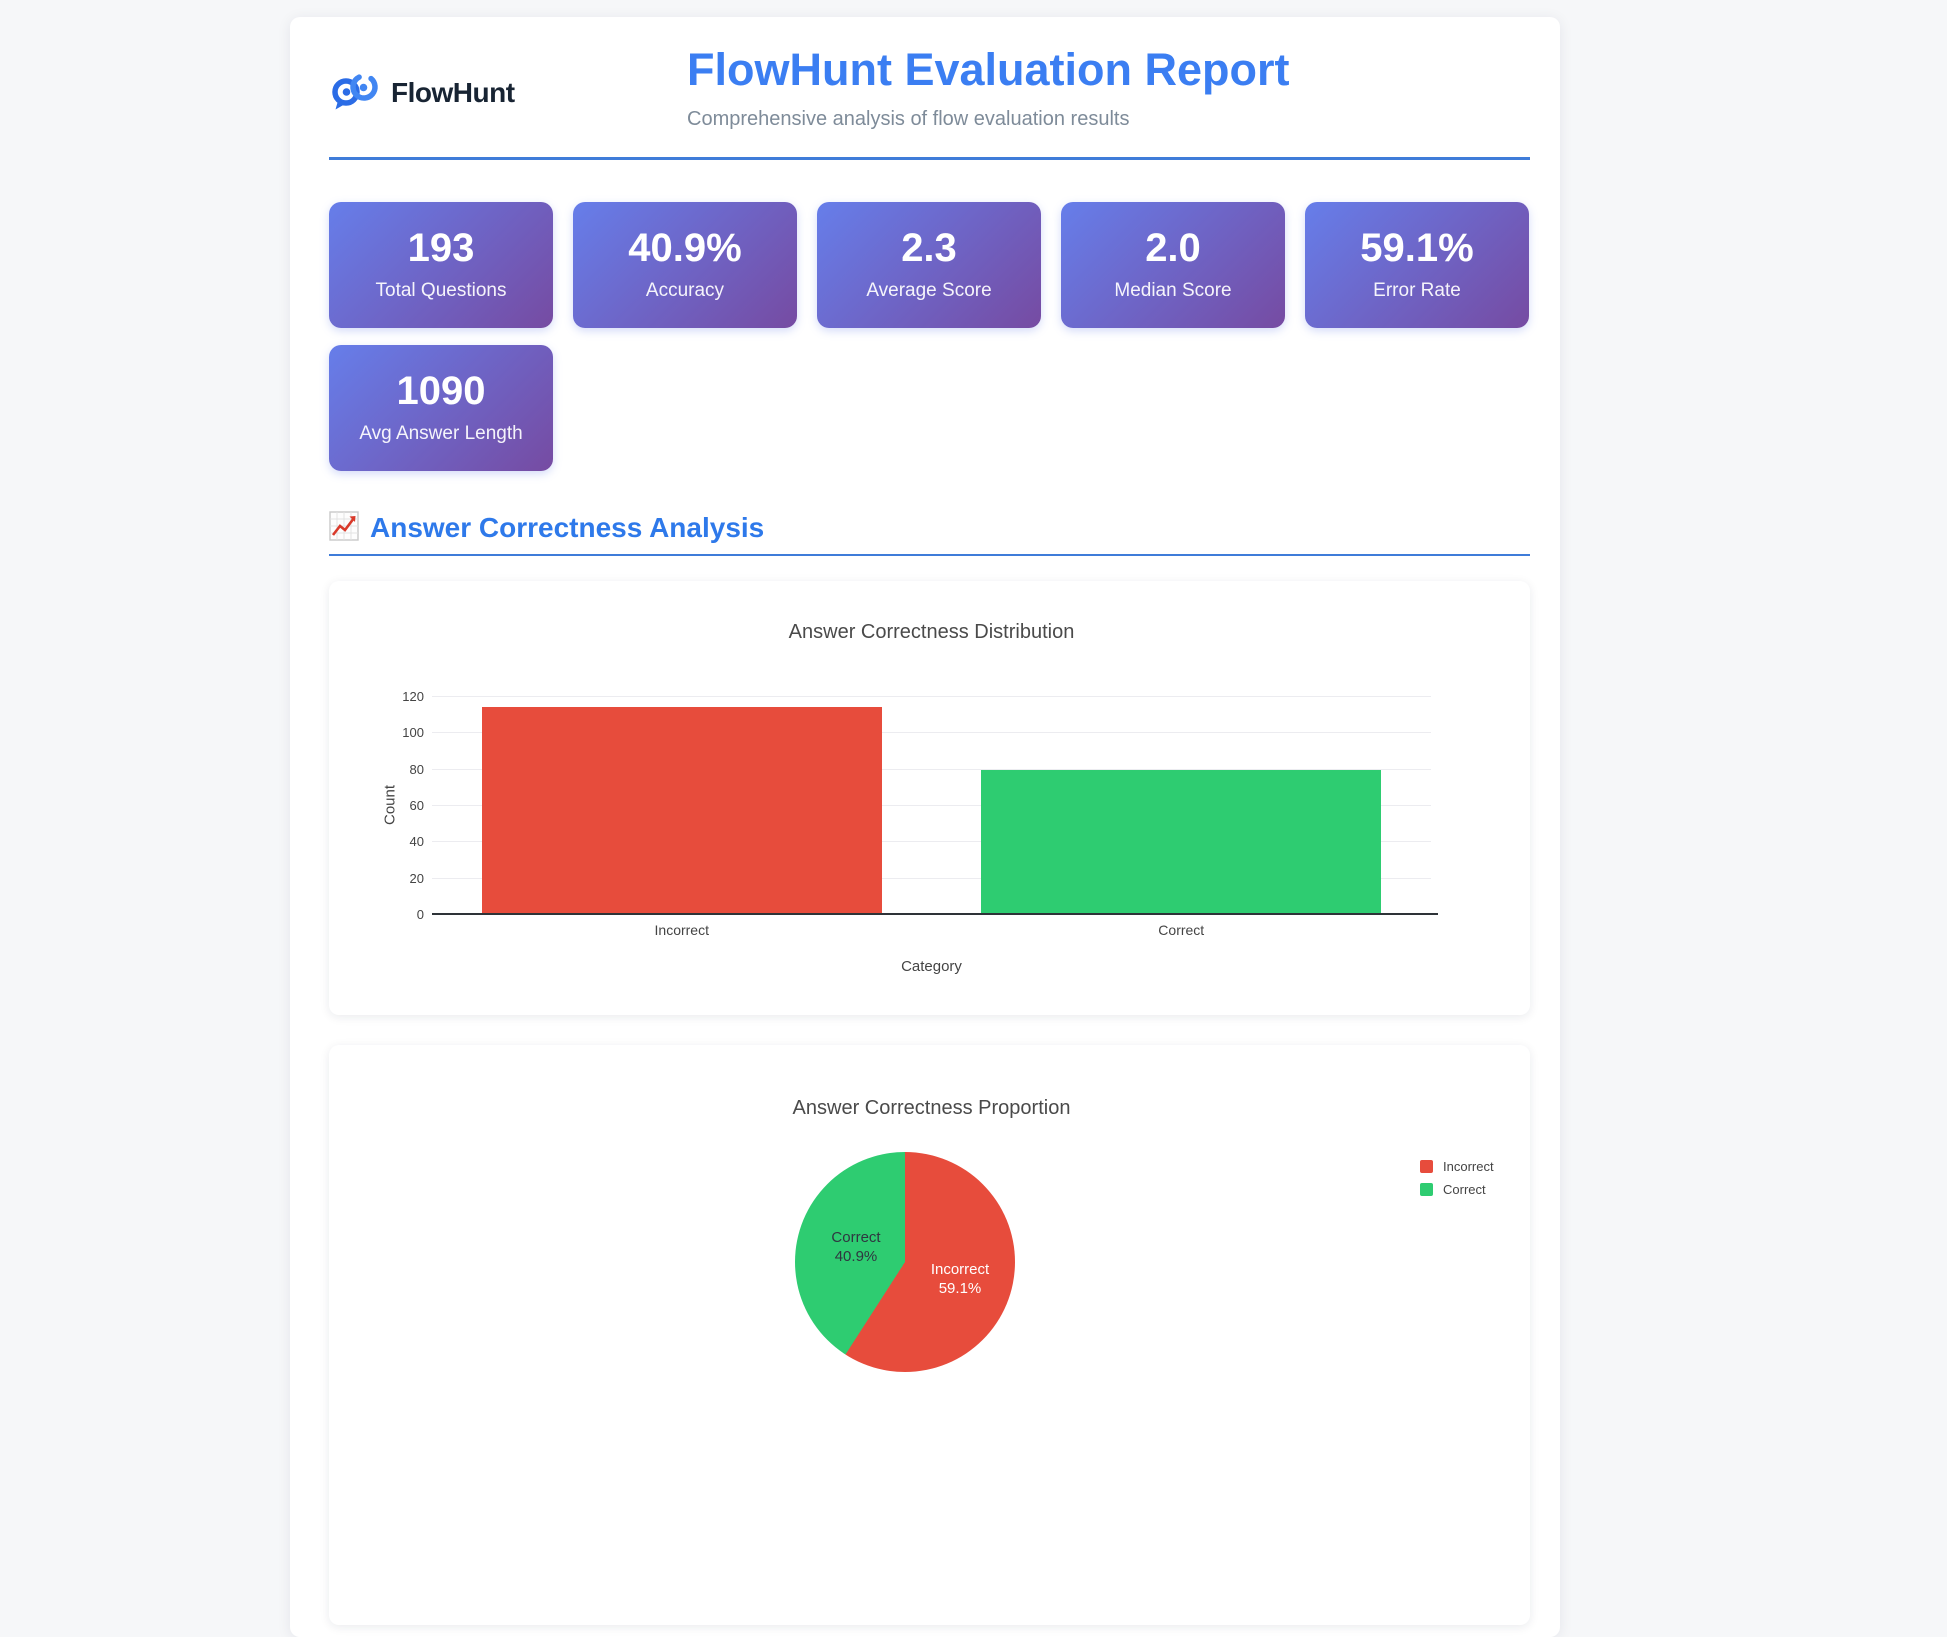  Describe the element at coordinates (929, 290) in the screenshot. I see `stat-label: Average Score` at that location.